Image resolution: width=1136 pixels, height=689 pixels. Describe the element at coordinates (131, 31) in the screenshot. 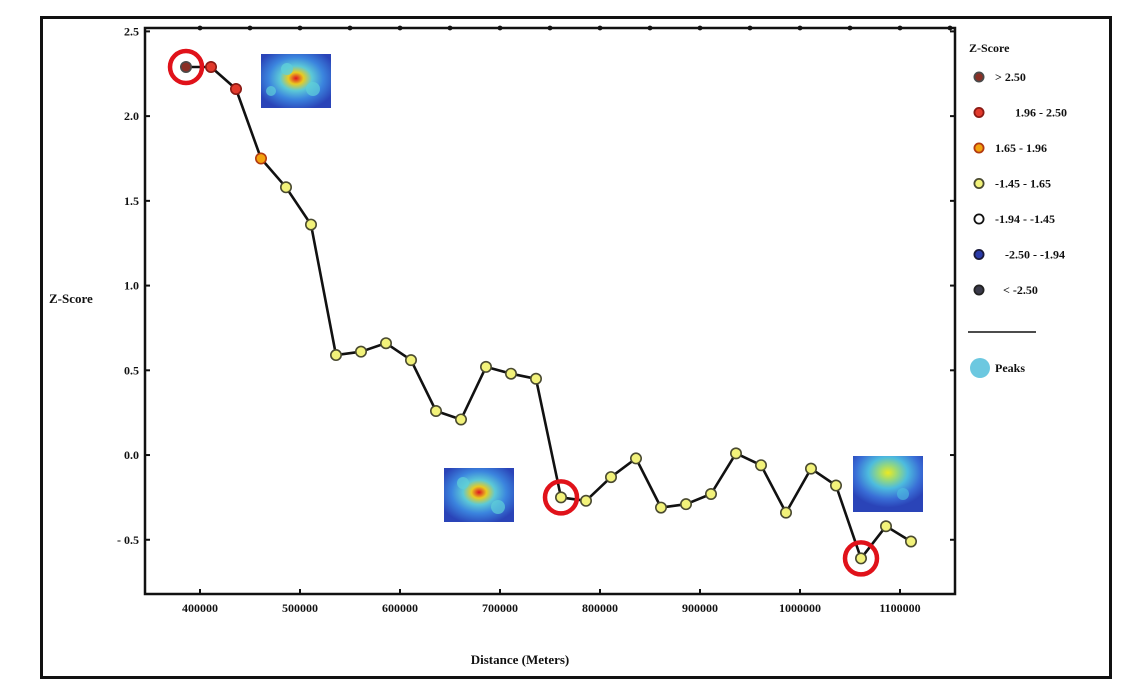

I see `y-tick-label: 2.5` at that location.